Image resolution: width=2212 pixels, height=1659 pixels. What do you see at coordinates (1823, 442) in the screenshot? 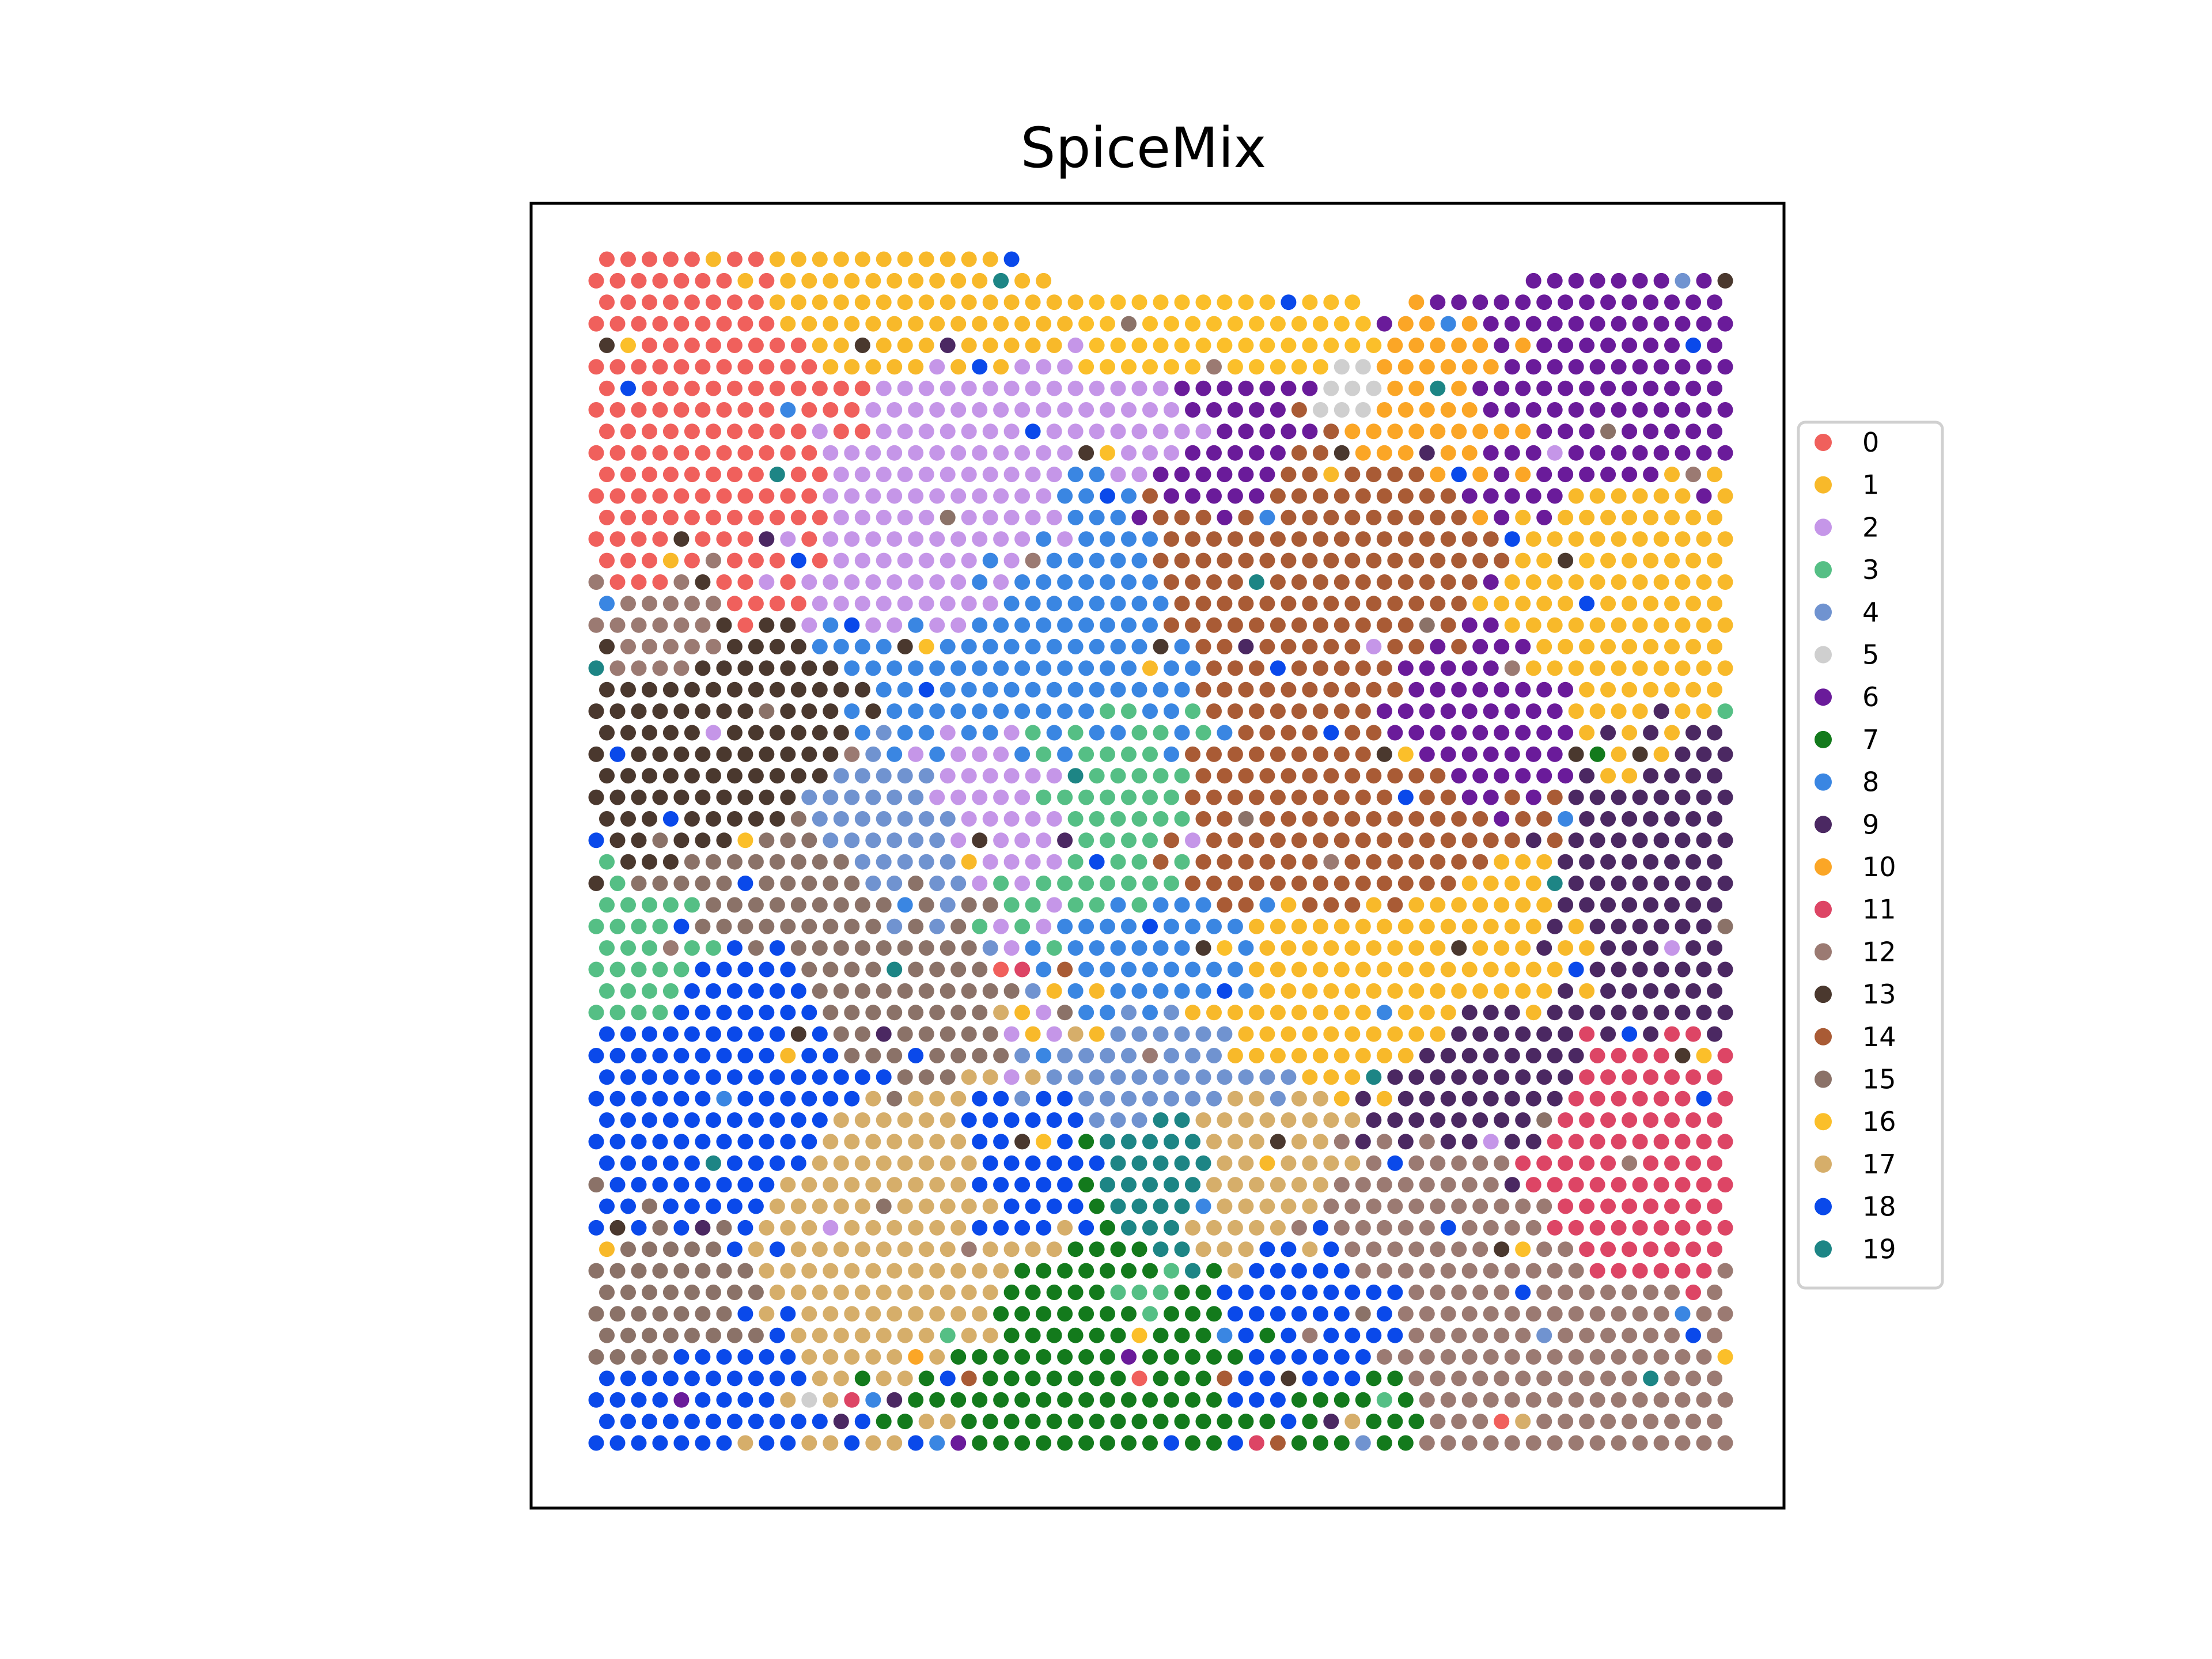
I see `legend-marker` at bounding box center [1823, 442].